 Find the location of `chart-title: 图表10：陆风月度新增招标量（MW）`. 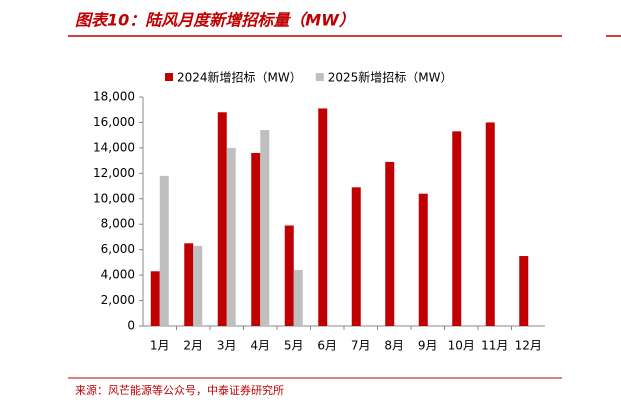

chart-title: 图表10：陆风月度新增招标量（MW） is located at coordinates (215, 20).